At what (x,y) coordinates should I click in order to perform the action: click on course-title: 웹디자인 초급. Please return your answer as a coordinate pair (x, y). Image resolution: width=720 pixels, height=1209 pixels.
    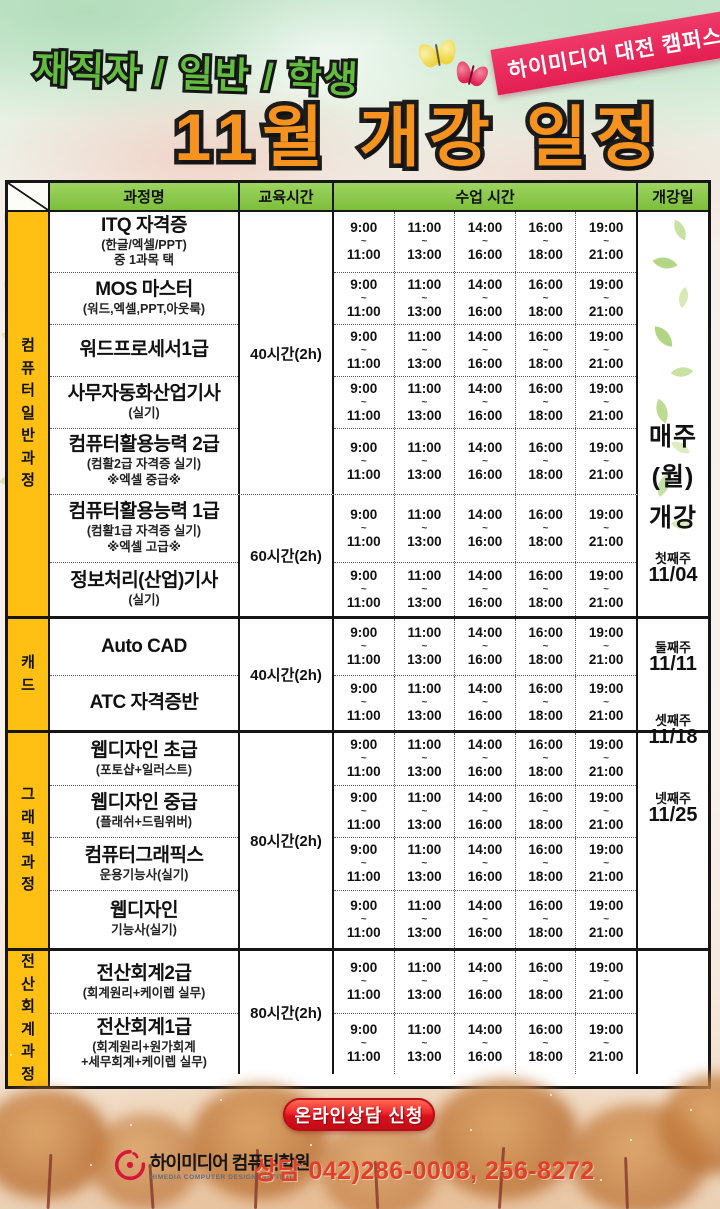
    Looking at the image, I should click on (144, 750).